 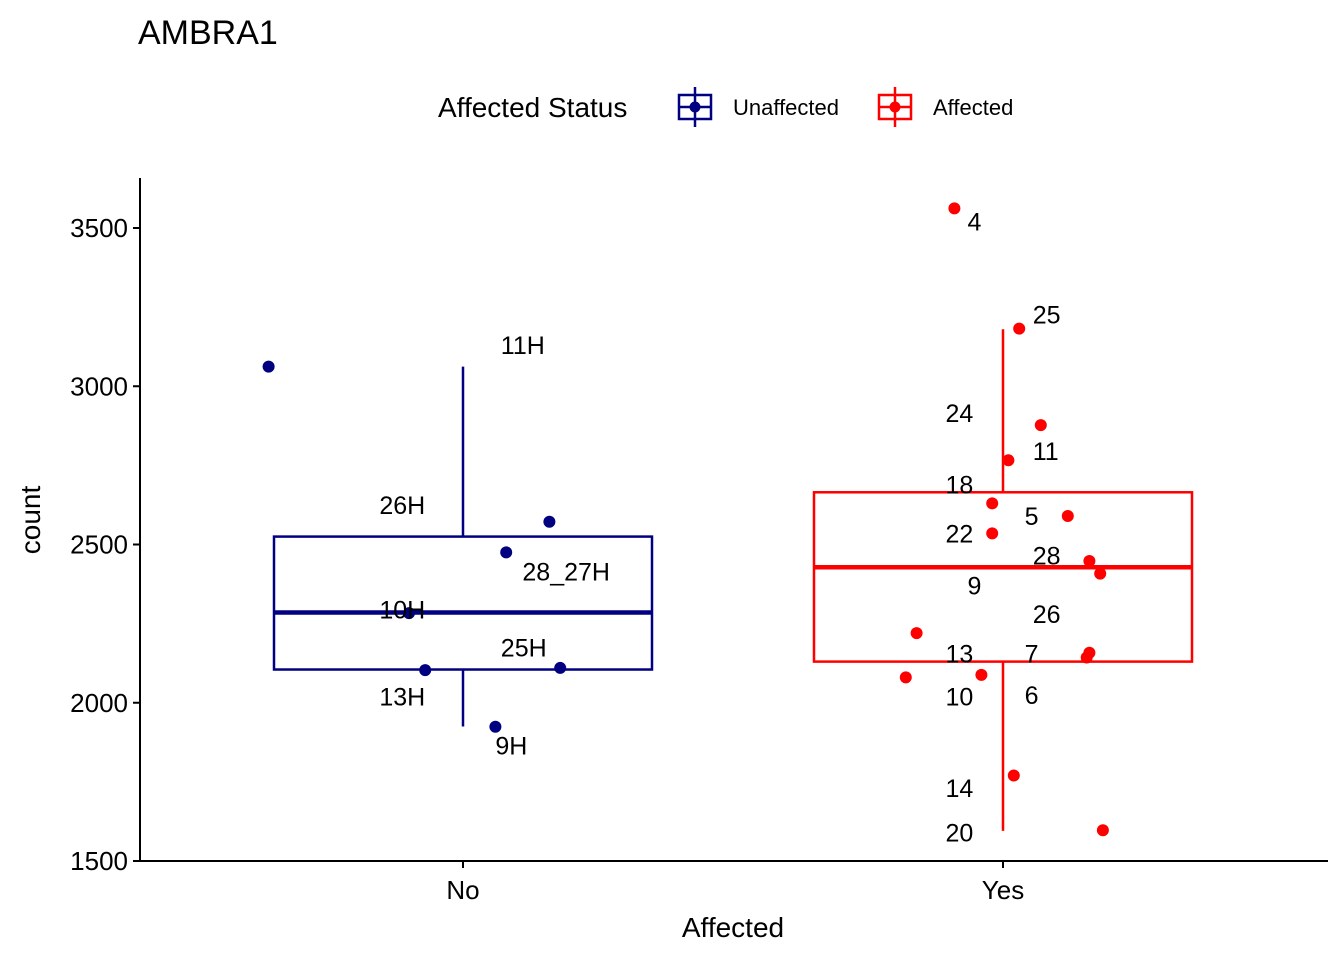 What do you see at coordinates (511, 746) in the screenshot?
I see `point-label: 9H` at bounding box center [511, 746].